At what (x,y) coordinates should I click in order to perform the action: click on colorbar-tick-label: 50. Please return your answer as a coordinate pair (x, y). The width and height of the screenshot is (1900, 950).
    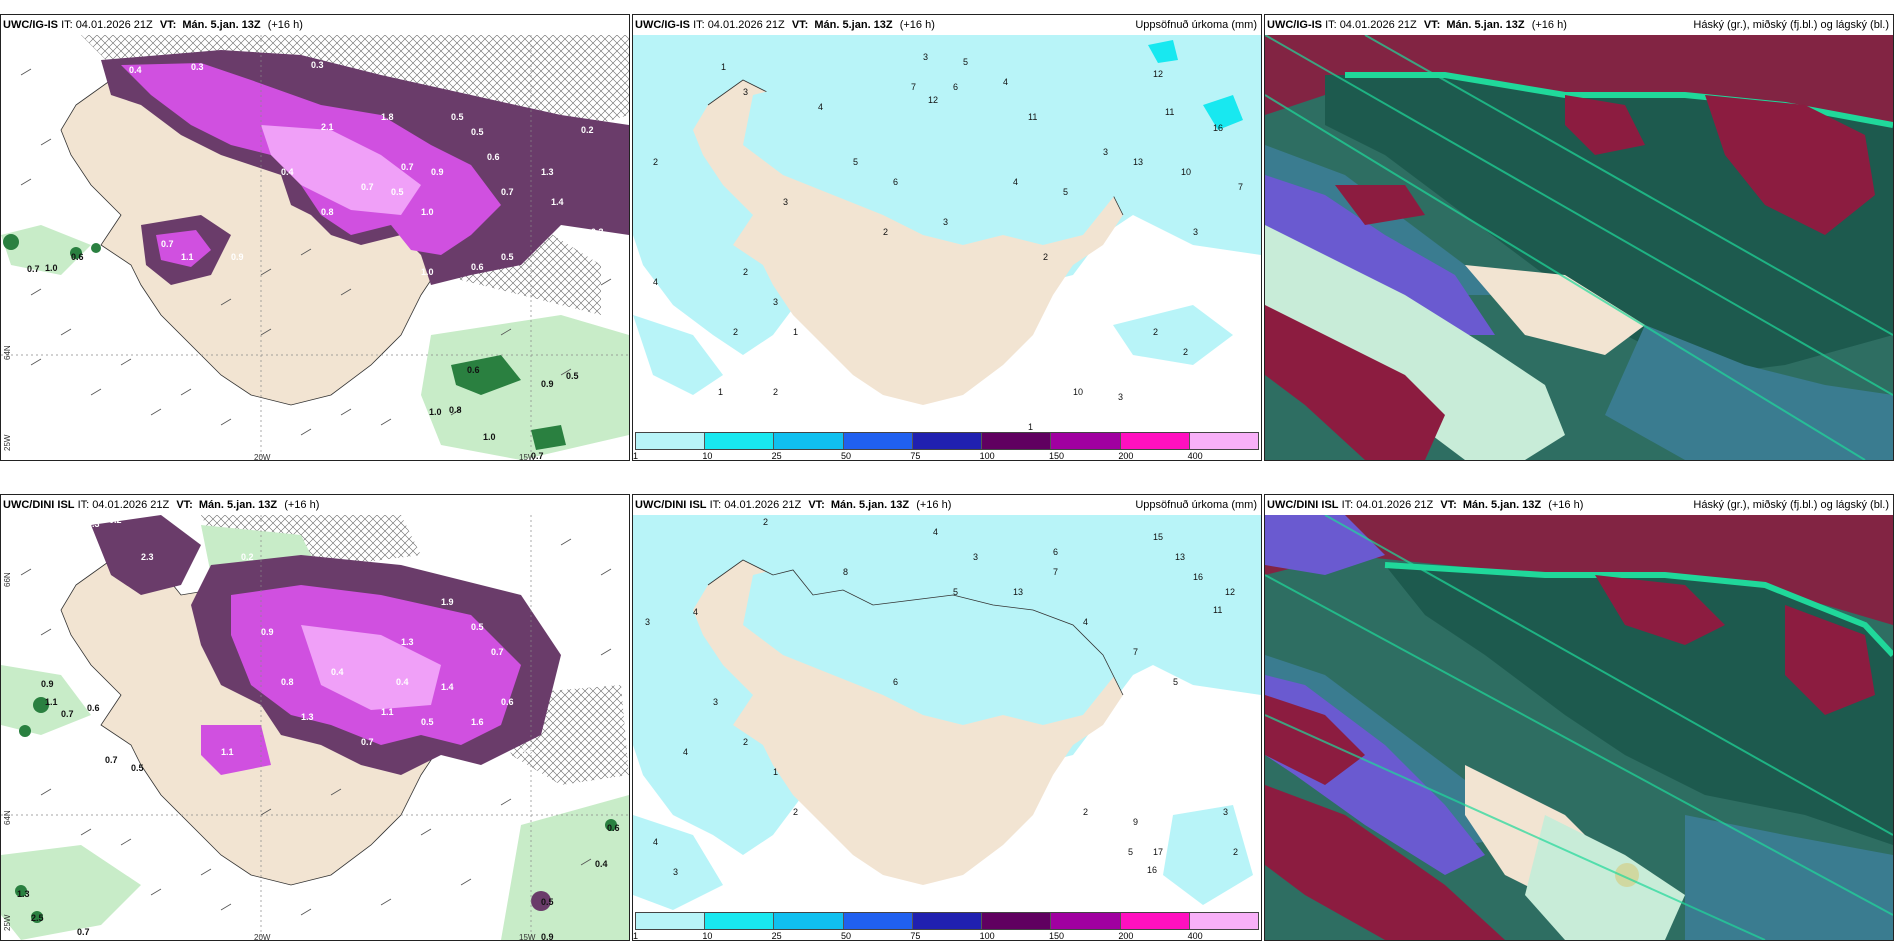
    Looking at the image, I should click on (846, 456).